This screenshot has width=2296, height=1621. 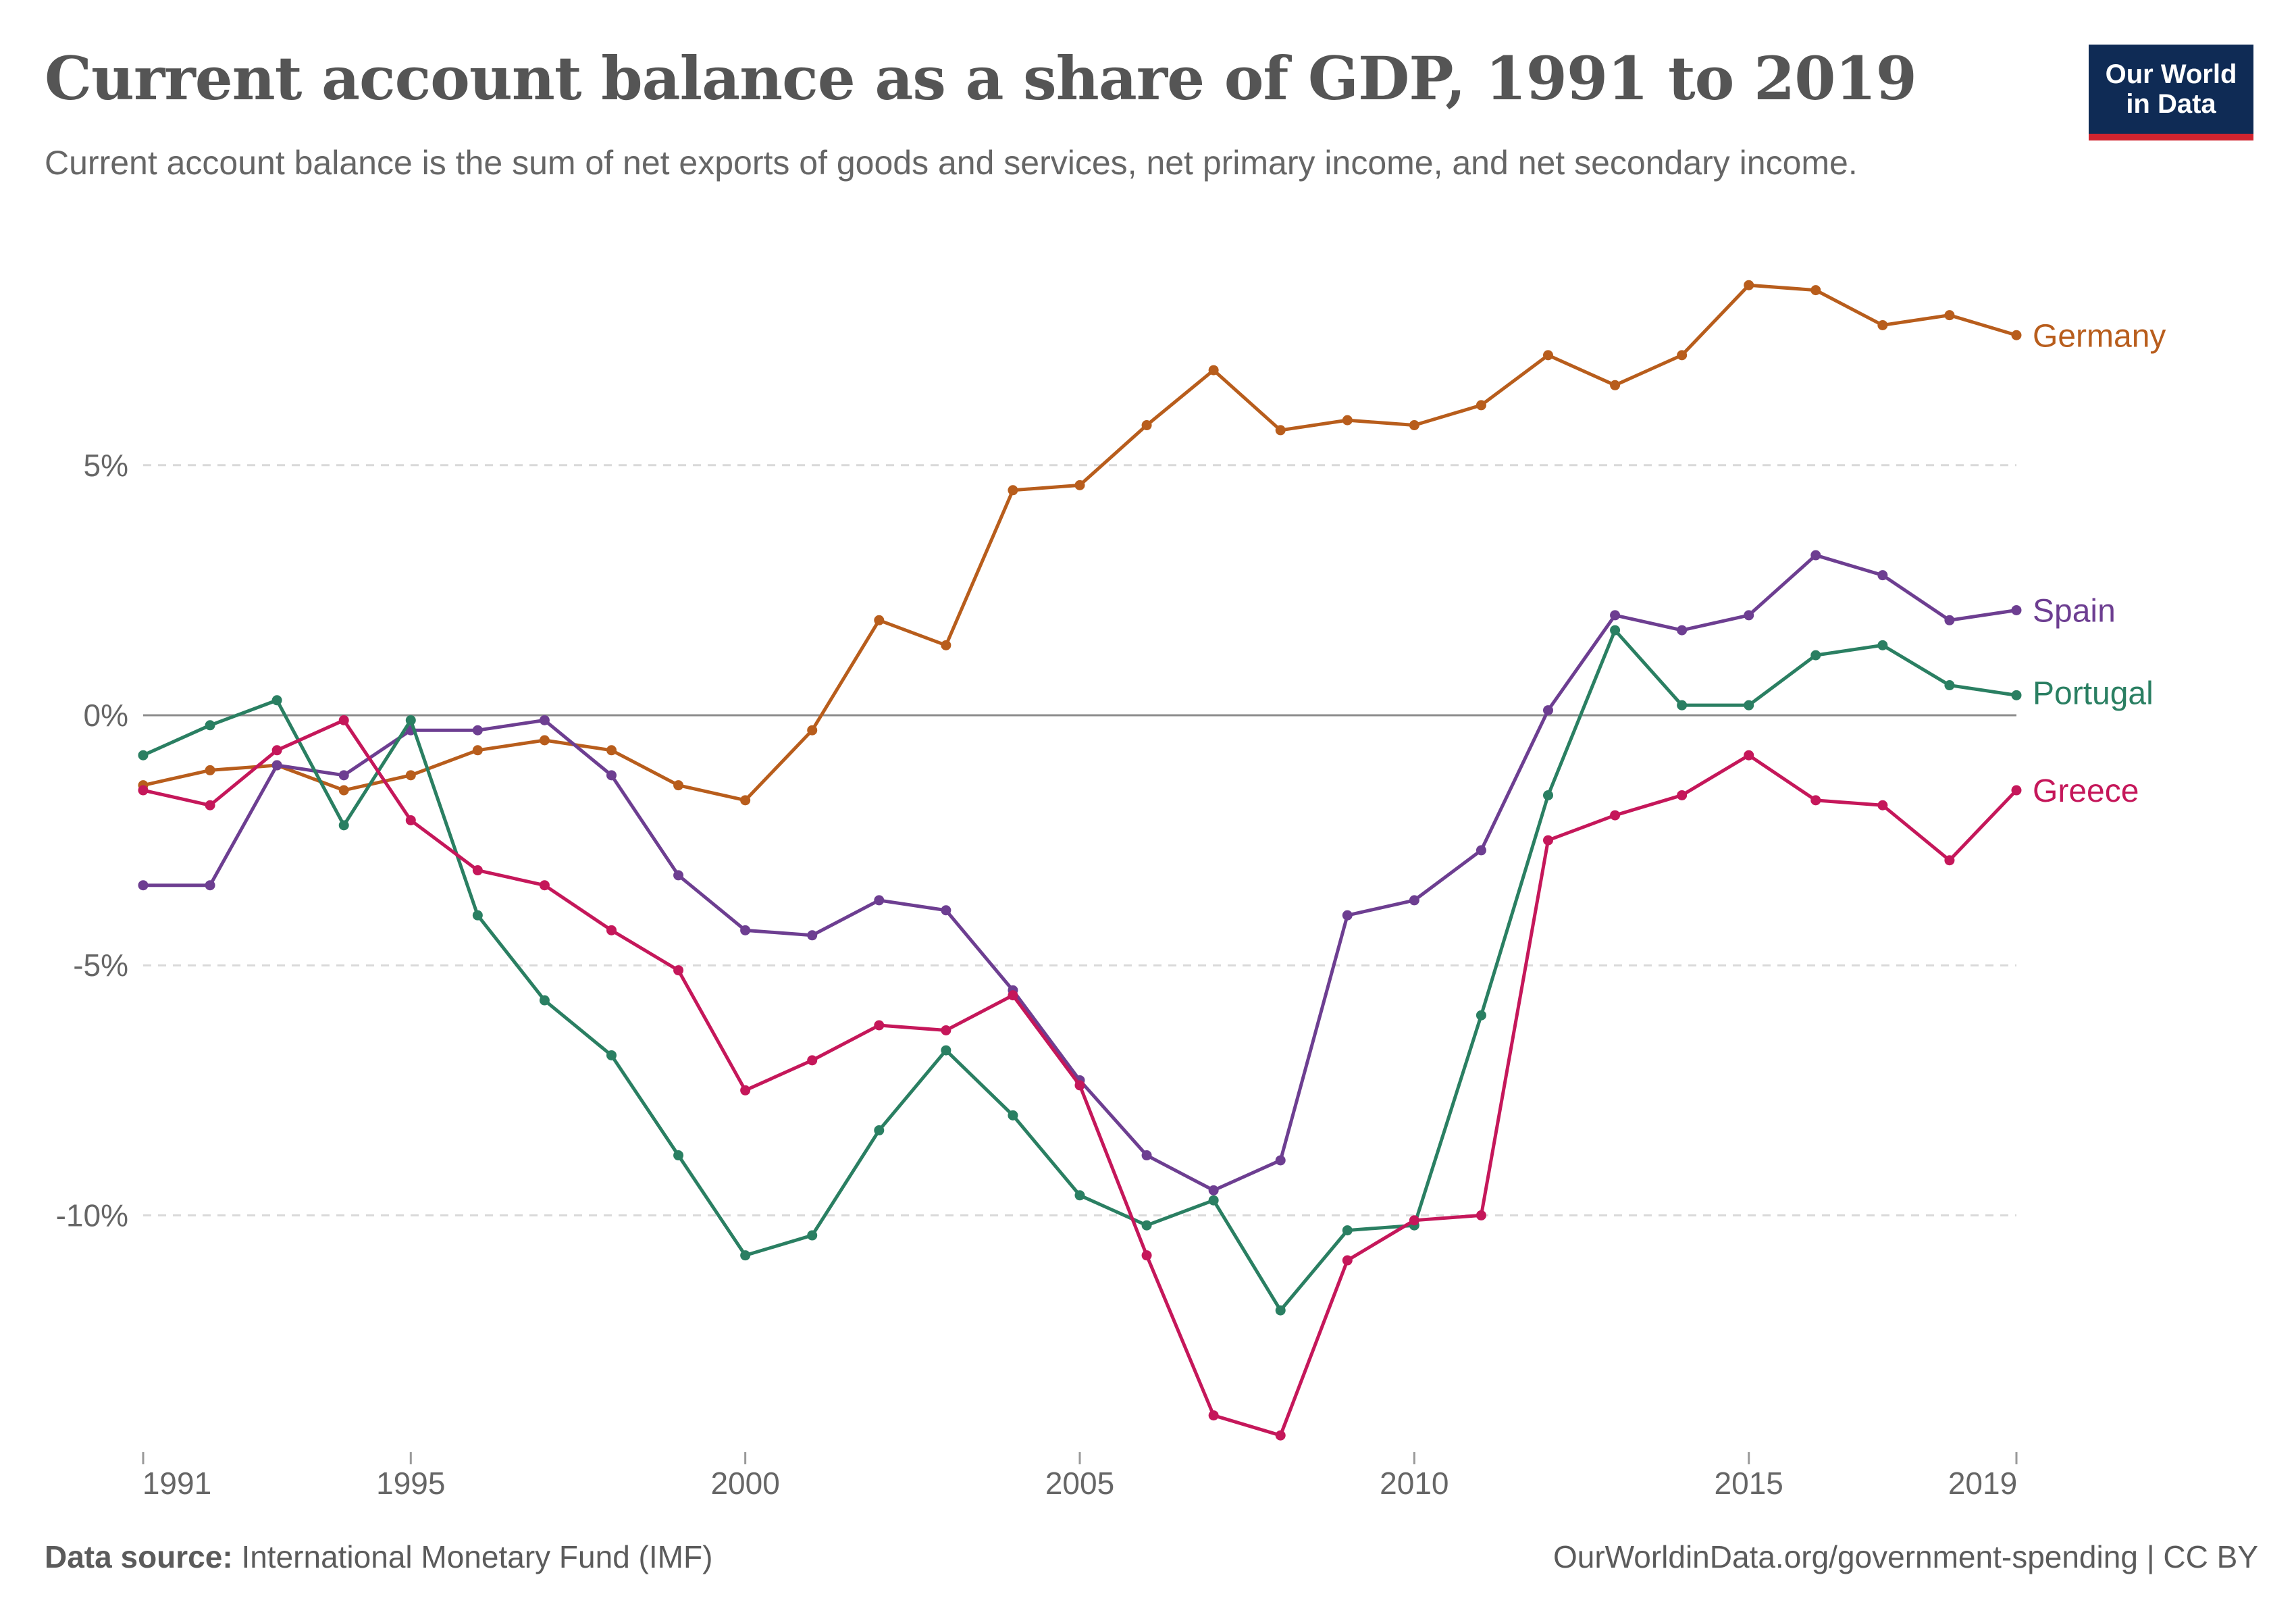 What do you see at coordinates (2171, 92) in the screenshot?
I see `owid-logo: Our World in Data` at bounding box center [2171, 92].